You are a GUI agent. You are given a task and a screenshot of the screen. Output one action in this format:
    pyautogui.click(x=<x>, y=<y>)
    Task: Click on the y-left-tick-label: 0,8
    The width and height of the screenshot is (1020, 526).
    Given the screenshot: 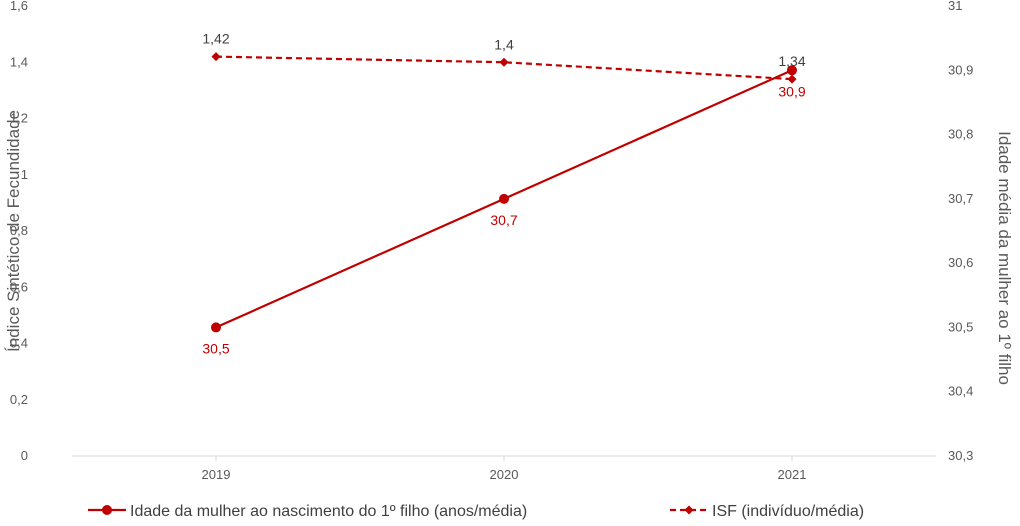 What is the action you would take?
    pyautogui.click(x=19, y=230)
    